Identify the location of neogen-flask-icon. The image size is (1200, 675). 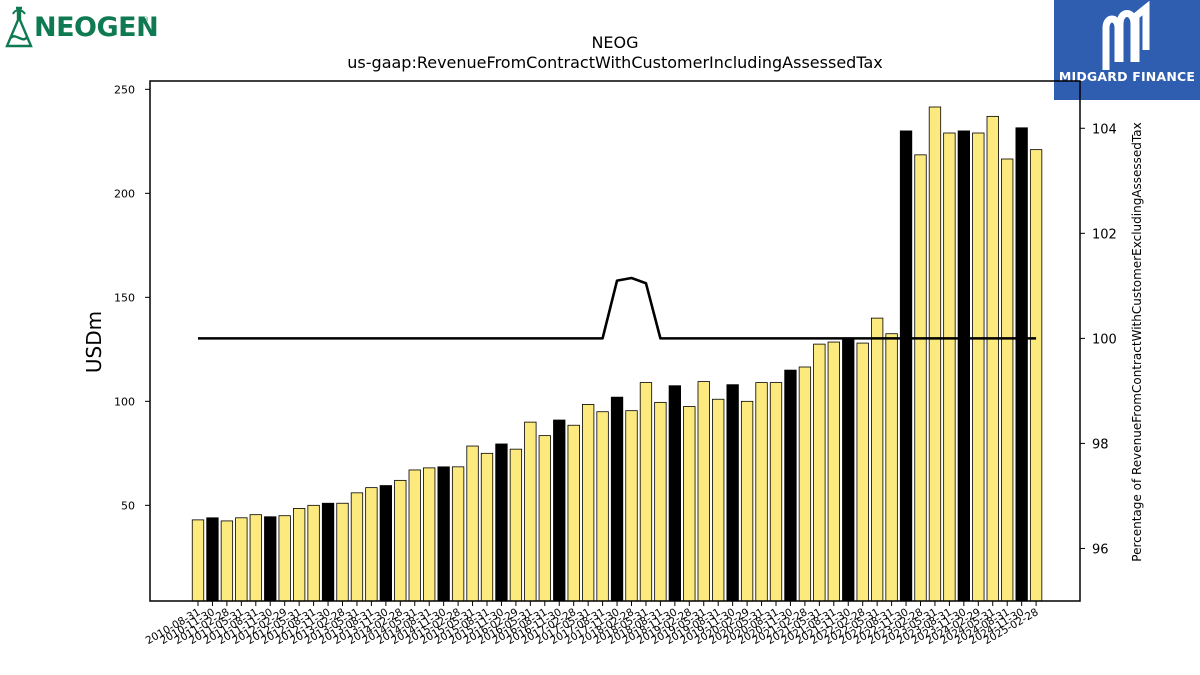
(19, 27).